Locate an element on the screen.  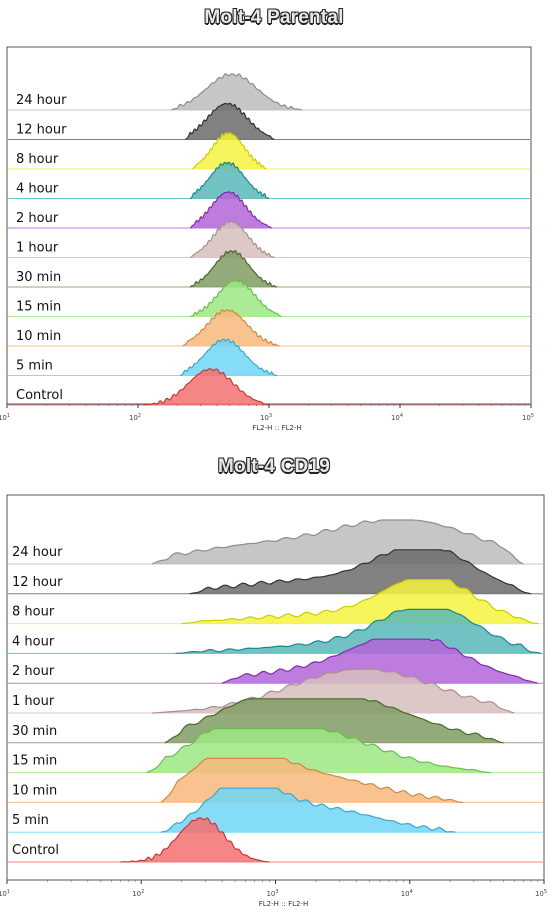
histogram-row: 12 hour is located at coordinates (269, 121).